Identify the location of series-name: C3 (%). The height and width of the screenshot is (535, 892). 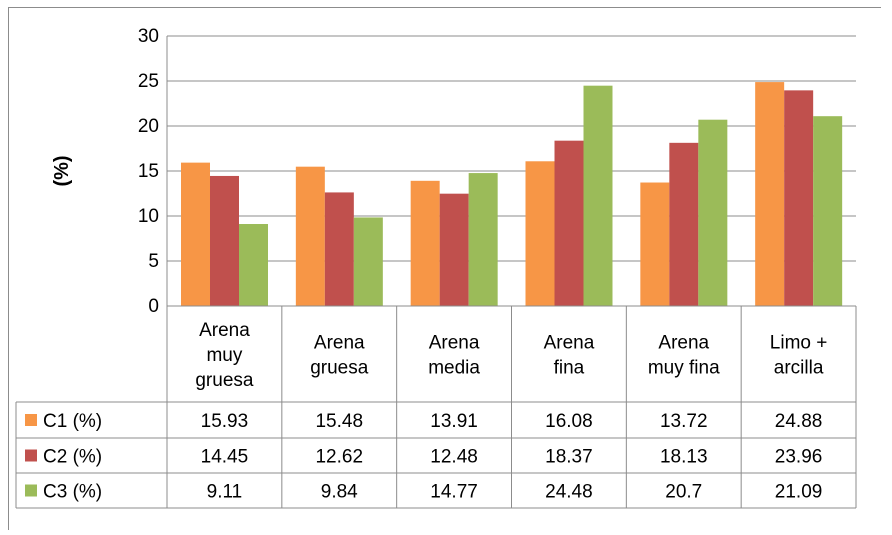
(72, 492).